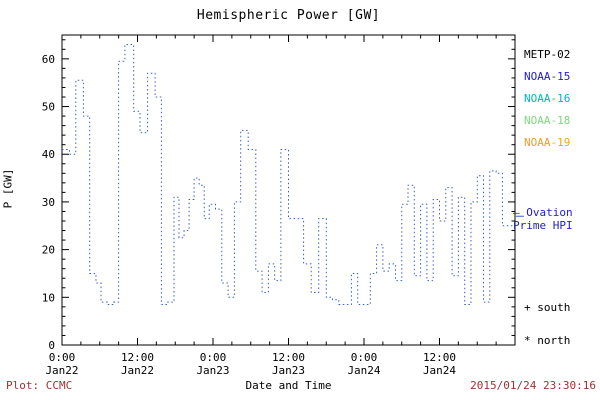  I want to click on legend-item-noaa-16: NOAA-16, so click(547, 98).